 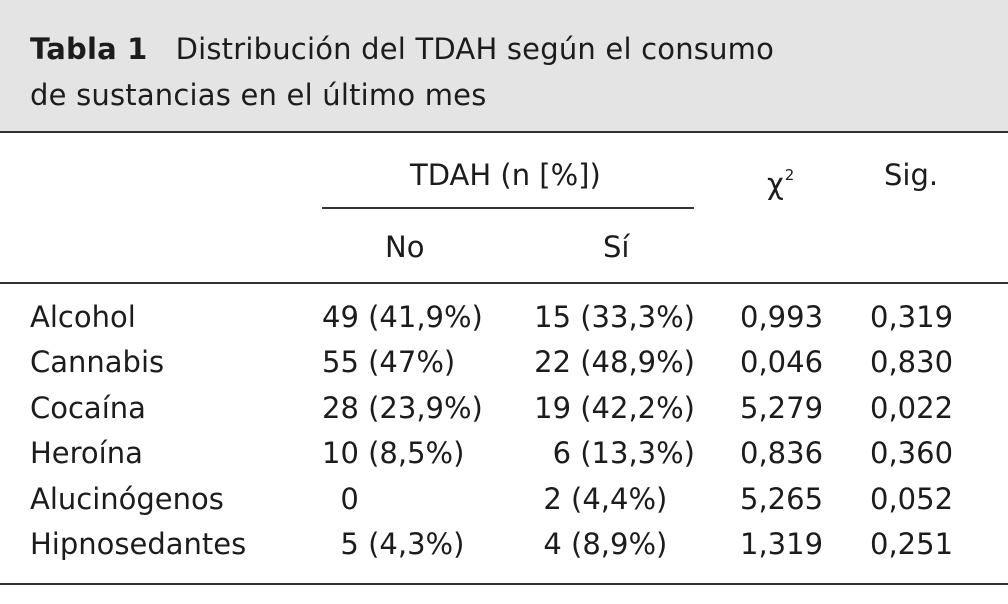 I want to click on column-group-header-tdah: TDAH (n [%]), so click(x=505, y=175).